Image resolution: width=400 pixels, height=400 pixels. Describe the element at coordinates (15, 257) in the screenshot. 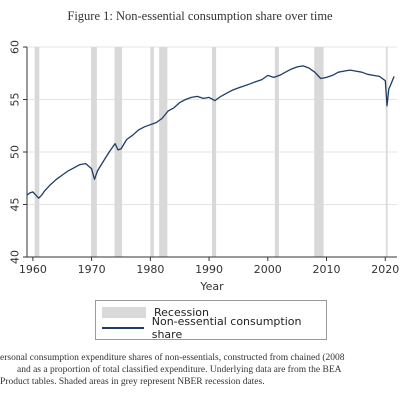

I see `y-tick-label: 40` at that location.